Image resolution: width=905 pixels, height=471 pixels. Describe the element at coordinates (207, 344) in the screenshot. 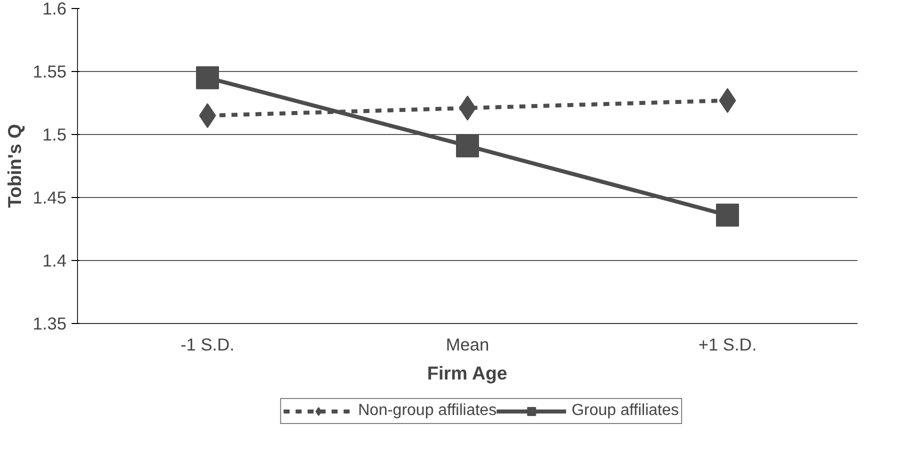

I see `x-tick-label: -1 S.D.` at that location.